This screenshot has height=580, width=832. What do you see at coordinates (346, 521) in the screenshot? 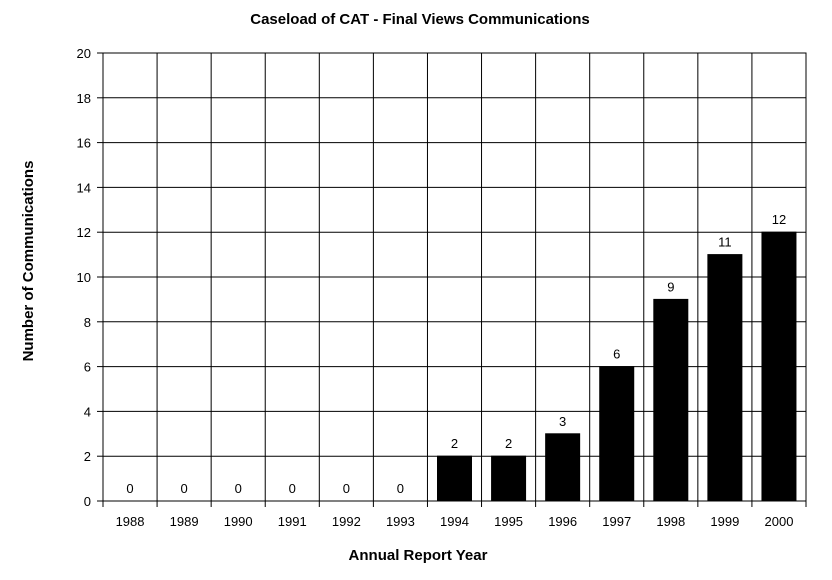
I see `x-tick-label: 1992` at bounding box center [346, 521].